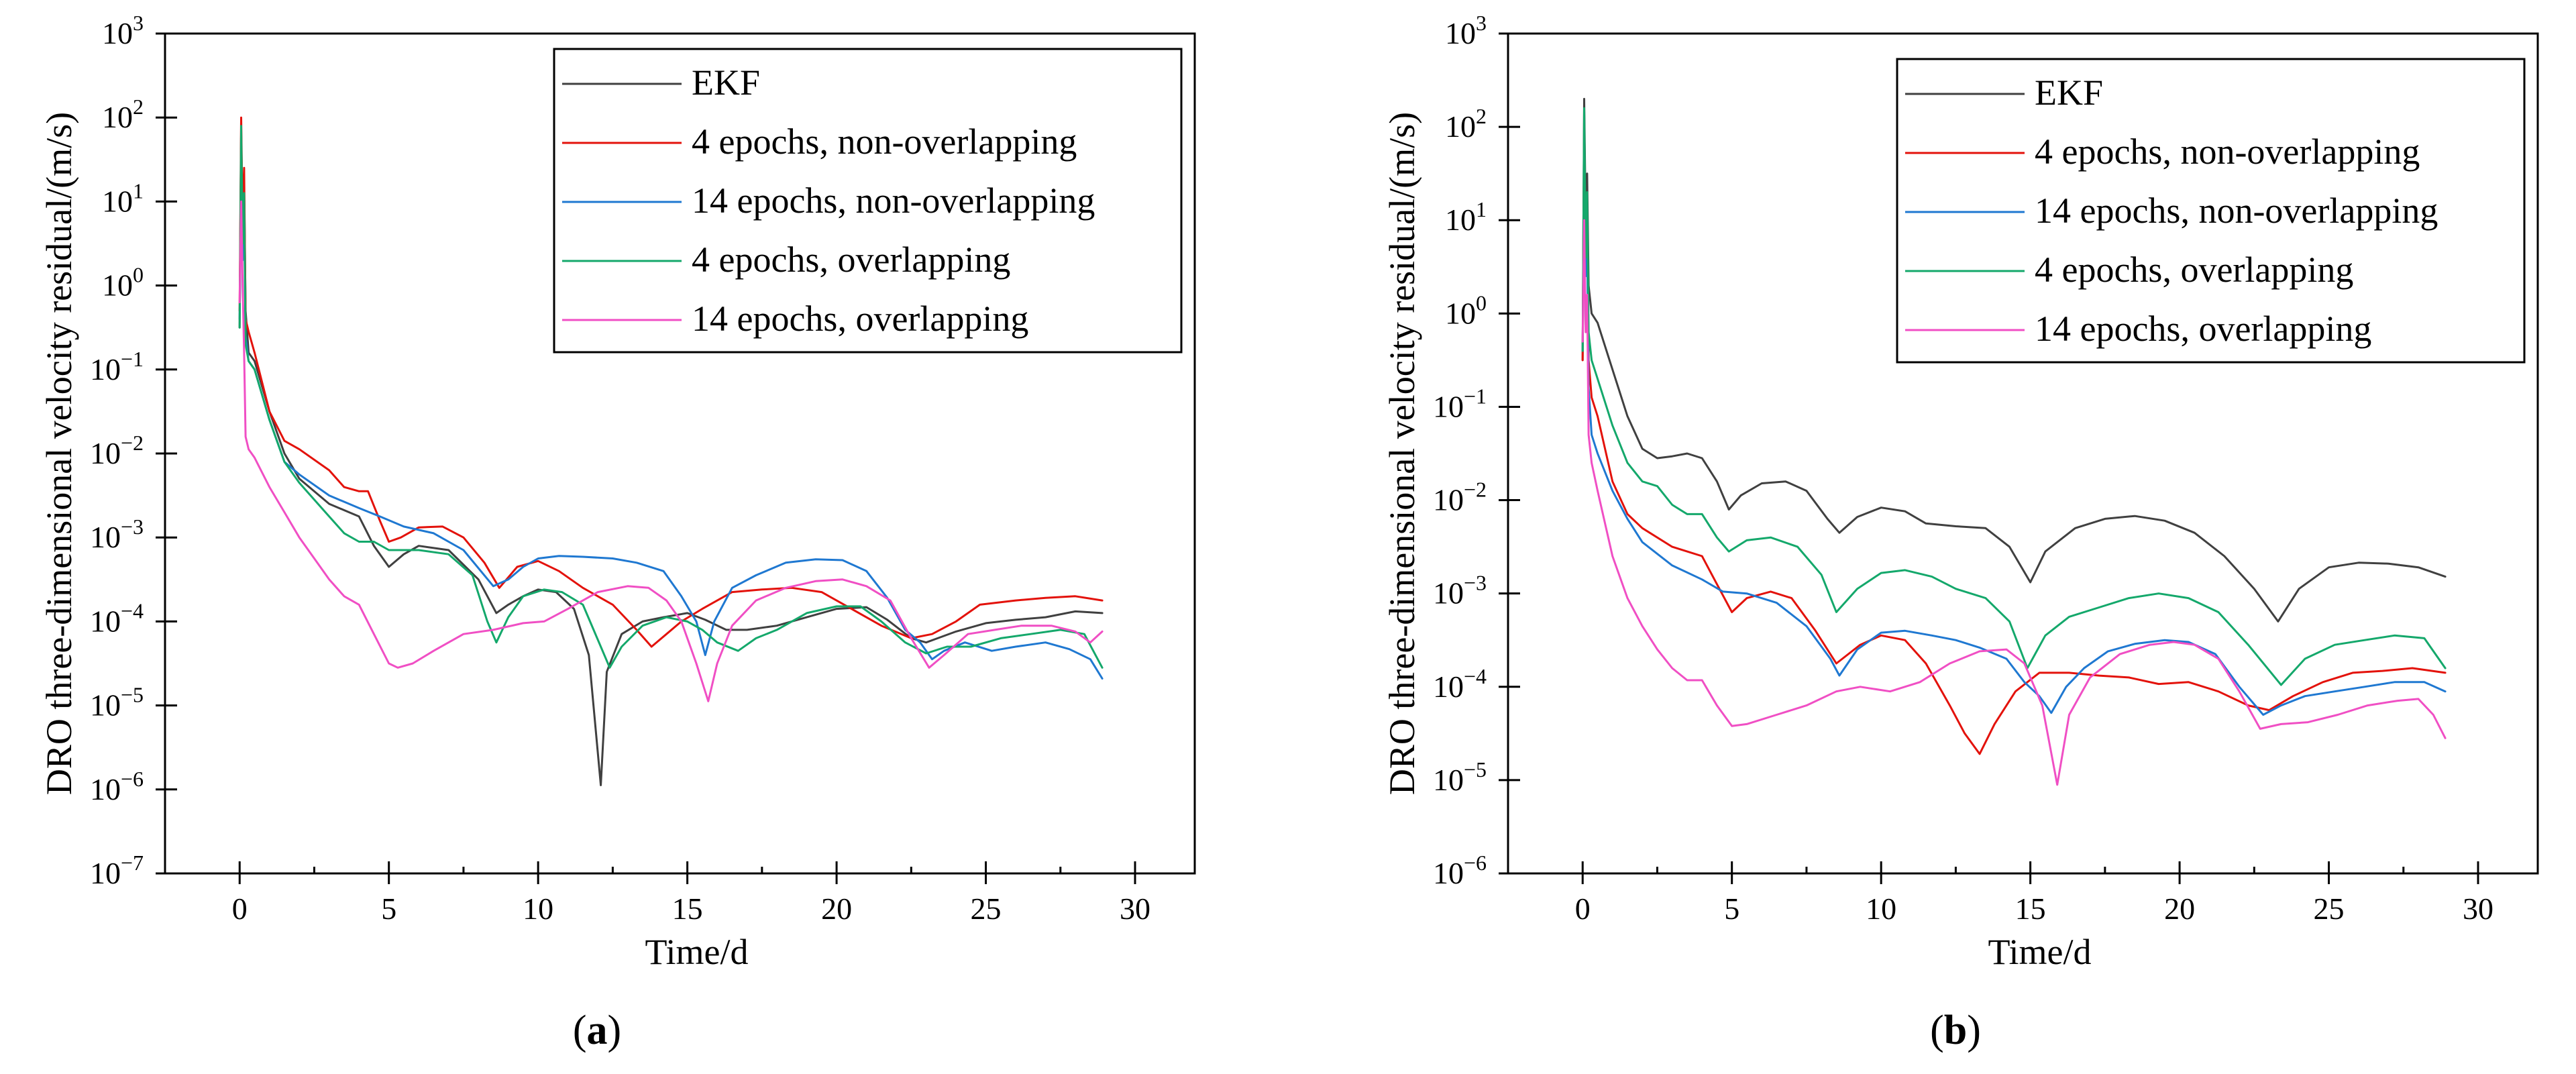 Image resolution: width=2576 pixels, height=1074 pixels. Describe the element at coordinates (1955, 1030) in the screenshot. I see `panel-caption: (b)` at that location.